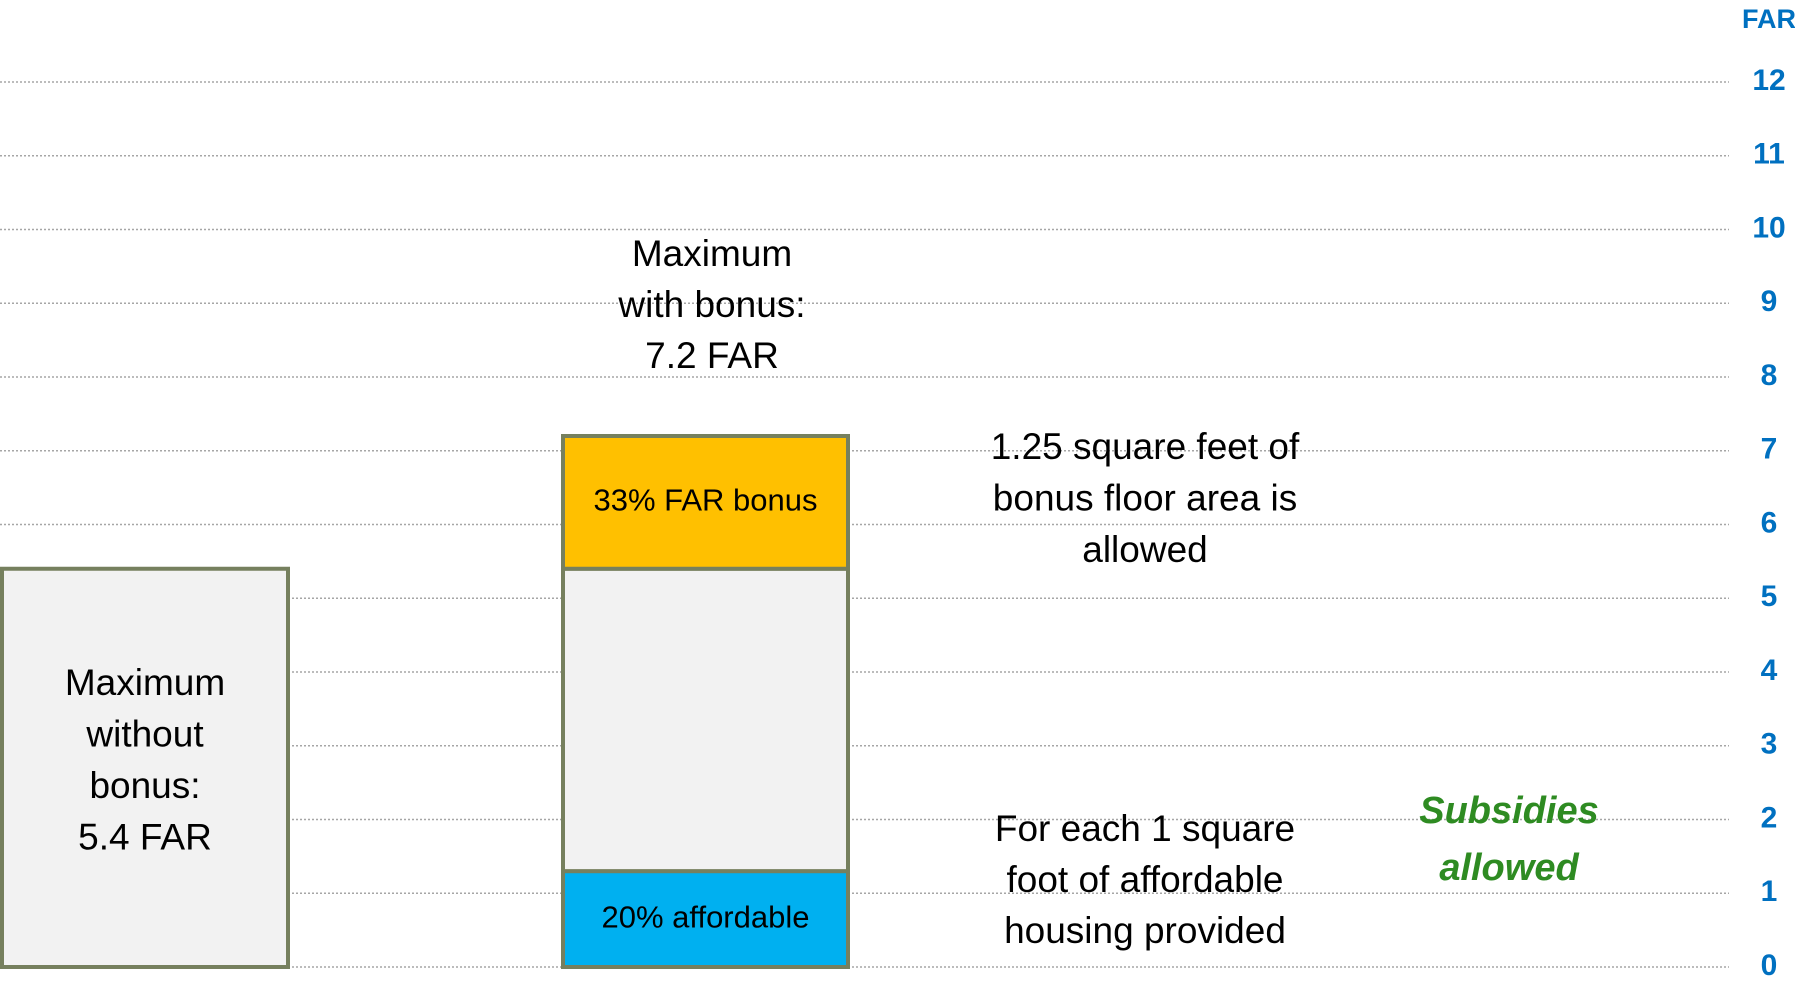  What do you see at coordinates (1769, 375) in the screenshot?
I see `y-tick-label: 8` at bounding box center [1769, 375].